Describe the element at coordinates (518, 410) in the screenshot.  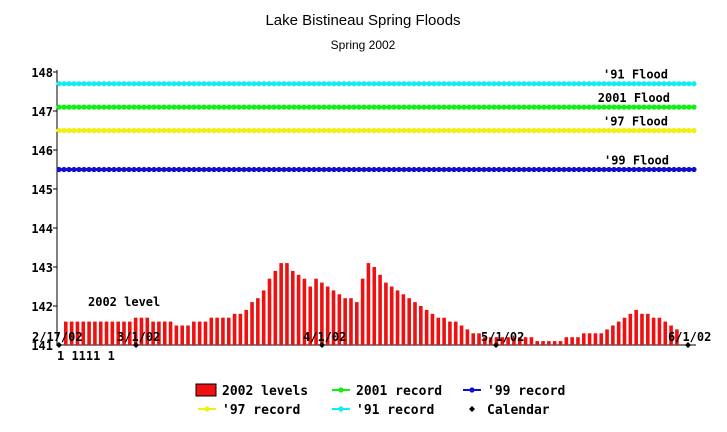
I see `legend-label: Calendar` at that location.